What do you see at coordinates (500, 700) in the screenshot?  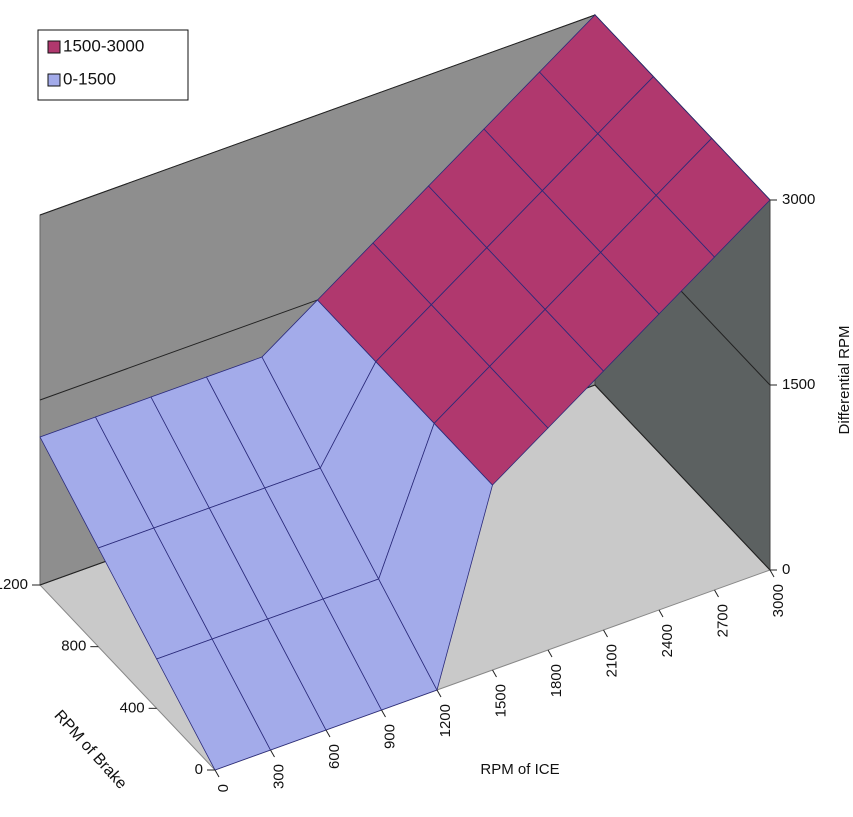 I see `x-tick-label: 1500` at bounding box center [500, 700].